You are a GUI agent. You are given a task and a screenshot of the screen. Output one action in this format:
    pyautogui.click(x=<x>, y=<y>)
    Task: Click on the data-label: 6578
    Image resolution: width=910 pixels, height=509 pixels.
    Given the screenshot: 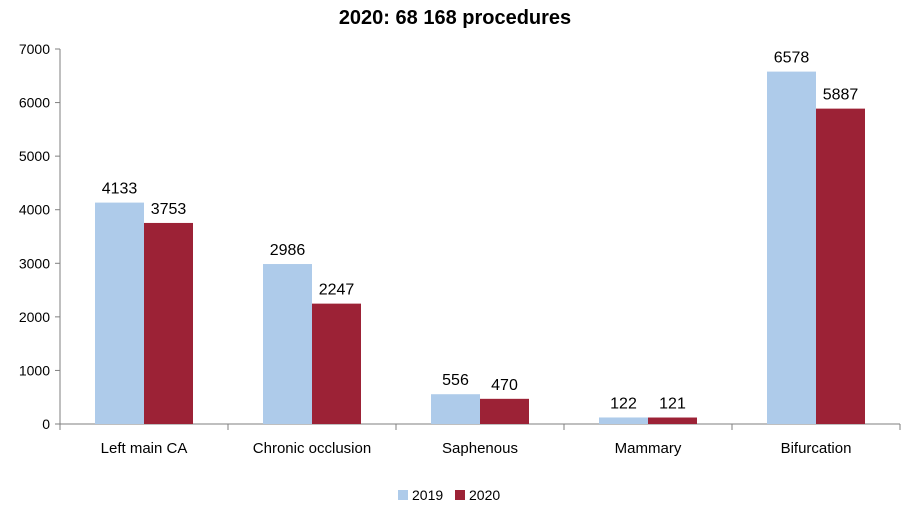 What is the action you would take?
    pyautogui.click(x=792, y=58)
    